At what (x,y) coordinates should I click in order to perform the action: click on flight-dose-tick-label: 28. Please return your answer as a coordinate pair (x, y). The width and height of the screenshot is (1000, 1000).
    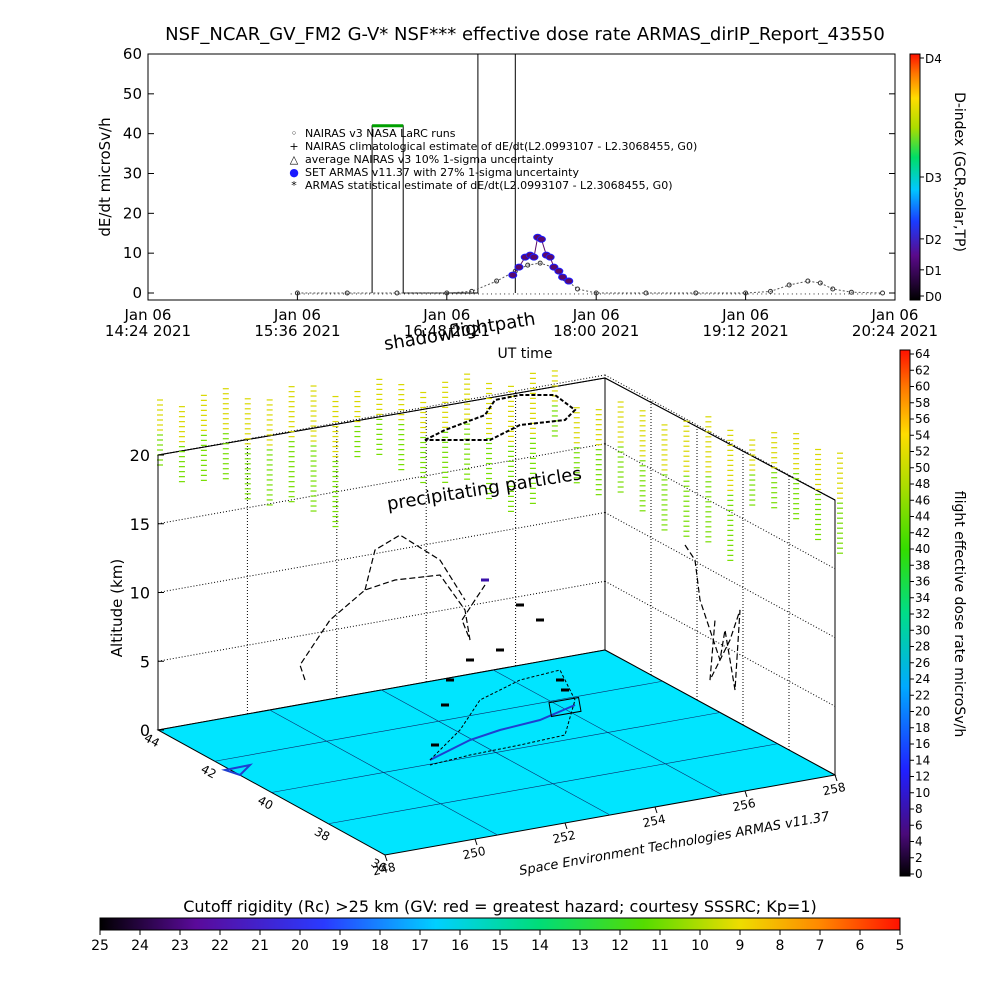
    Looking at the image, I should click on (922, 647).